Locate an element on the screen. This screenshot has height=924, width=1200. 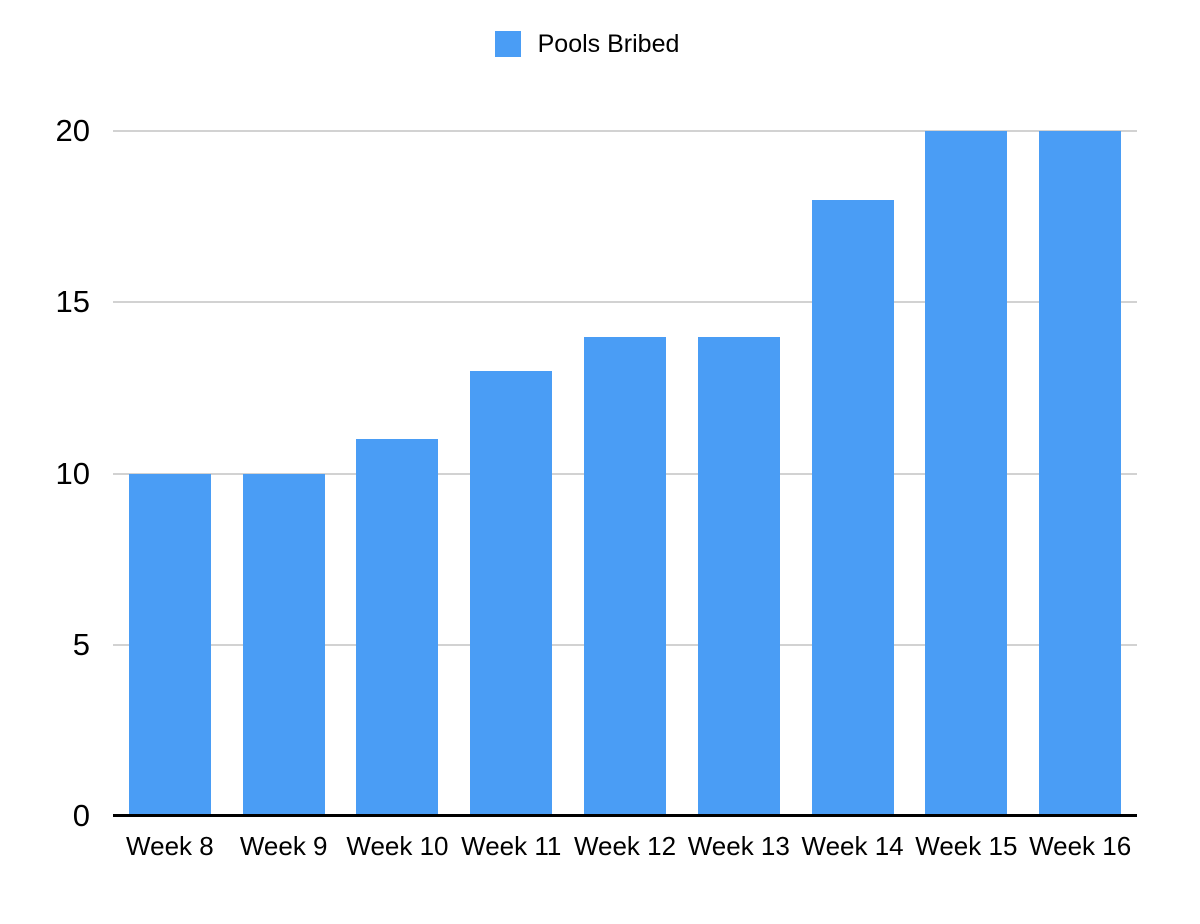
y-tick-label-15: 15 is located at coordinates (72, 302).